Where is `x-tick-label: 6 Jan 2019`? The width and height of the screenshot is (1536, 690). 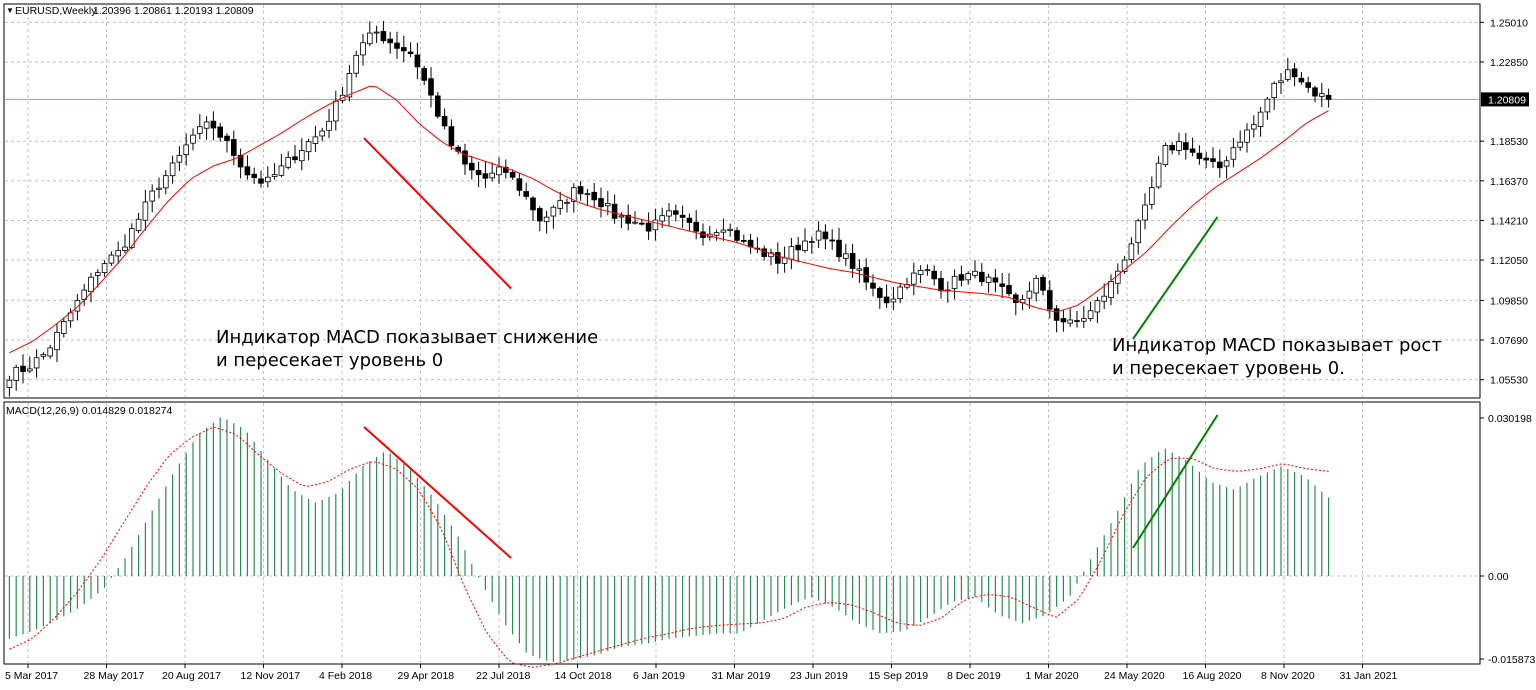
x-tick-label: 6 Jan 2019 is located at coordinates (659, 676).